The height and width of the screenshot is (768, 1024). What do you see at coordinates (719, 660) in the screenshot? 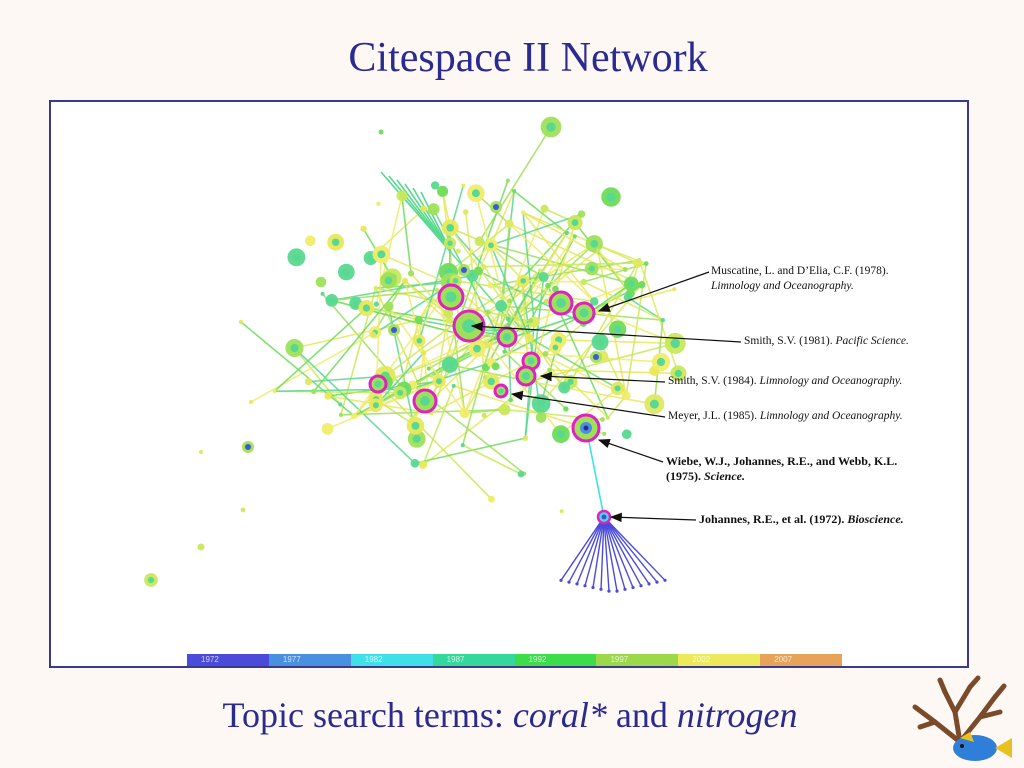
I see `timeline-segment-2002: 2002` at bounding box center [719, 660].